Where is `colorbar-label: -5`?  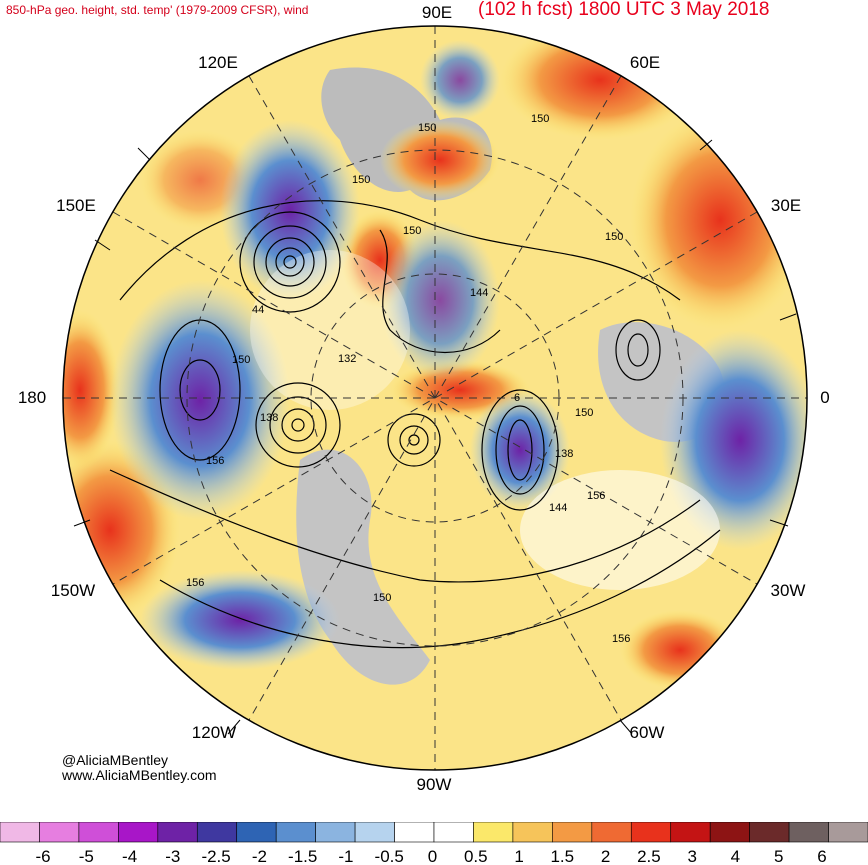
colorbar-label: -5 is located at coordinates (86, 856).